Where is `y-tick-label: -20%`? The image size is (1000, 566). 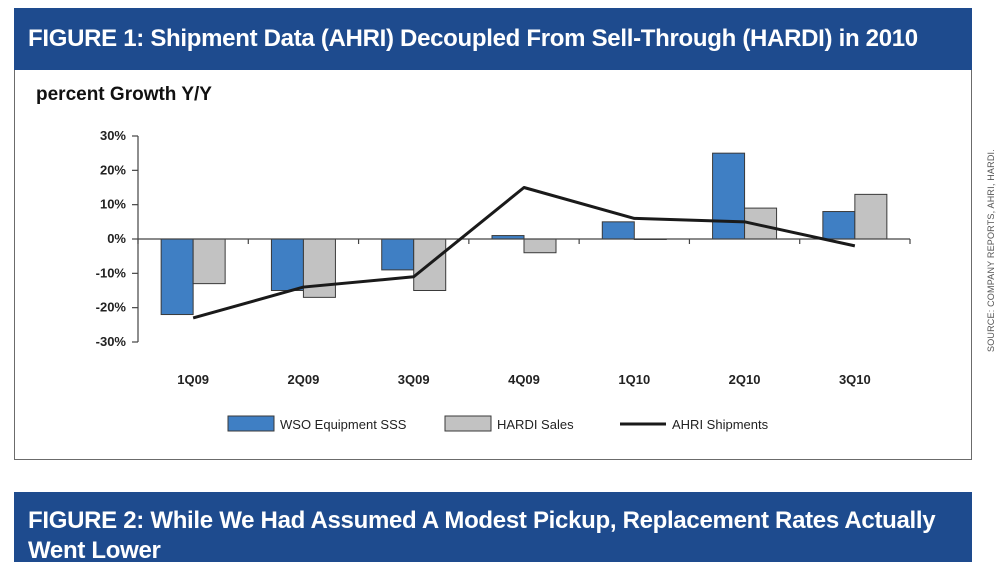 y-tick-label: -20% is located at coordinates (111, 307).